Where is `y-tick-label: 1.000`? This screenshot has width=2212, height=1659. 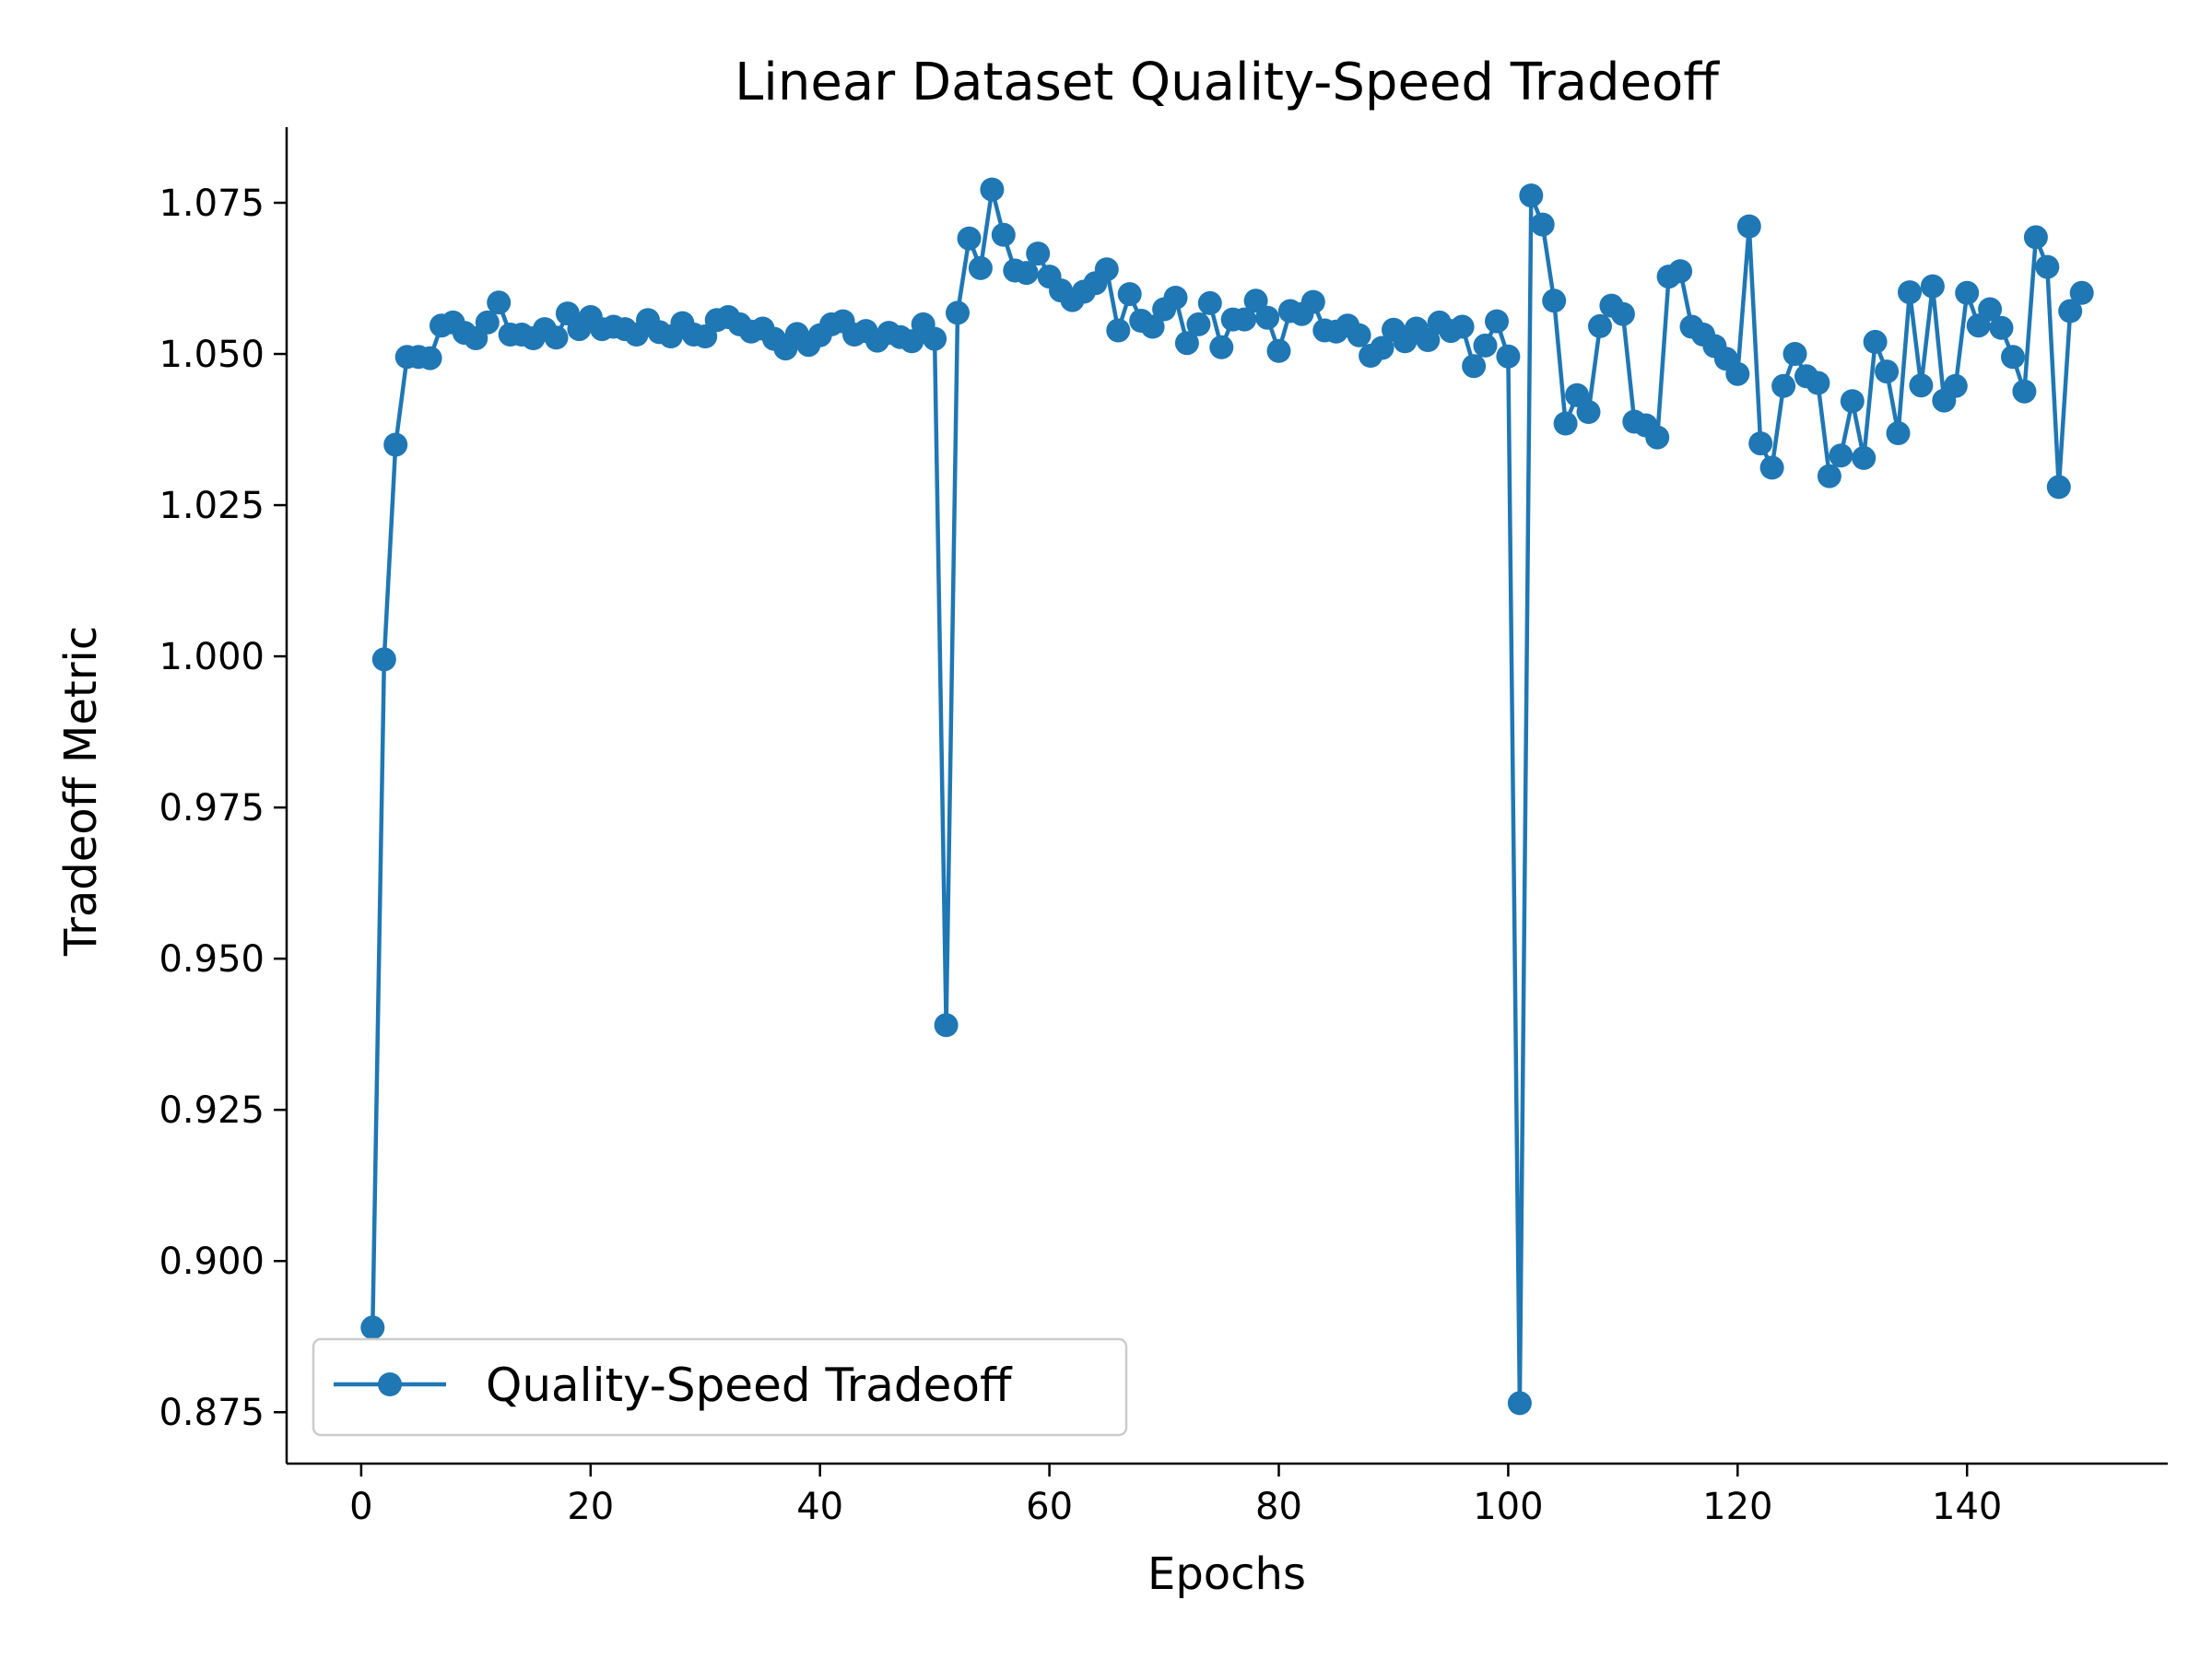
y-tick-label: 1.000 is located at coordinates (212, 657).